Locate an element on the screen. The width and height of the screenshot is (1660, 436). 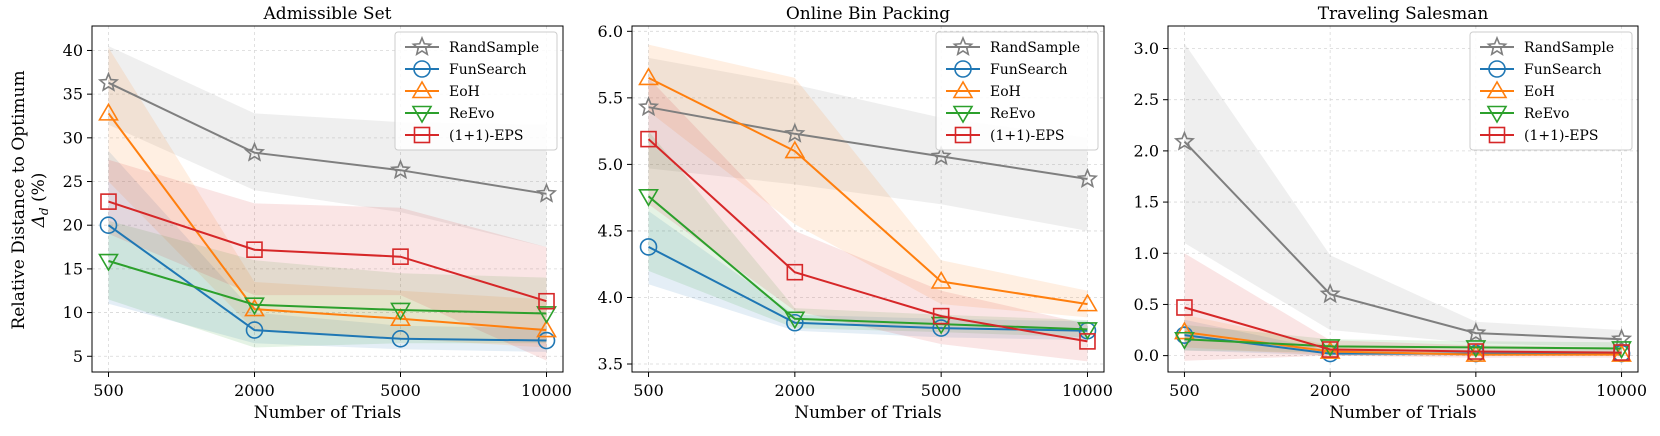
y-tick-label: 25 is located at coordinates (73, 181).